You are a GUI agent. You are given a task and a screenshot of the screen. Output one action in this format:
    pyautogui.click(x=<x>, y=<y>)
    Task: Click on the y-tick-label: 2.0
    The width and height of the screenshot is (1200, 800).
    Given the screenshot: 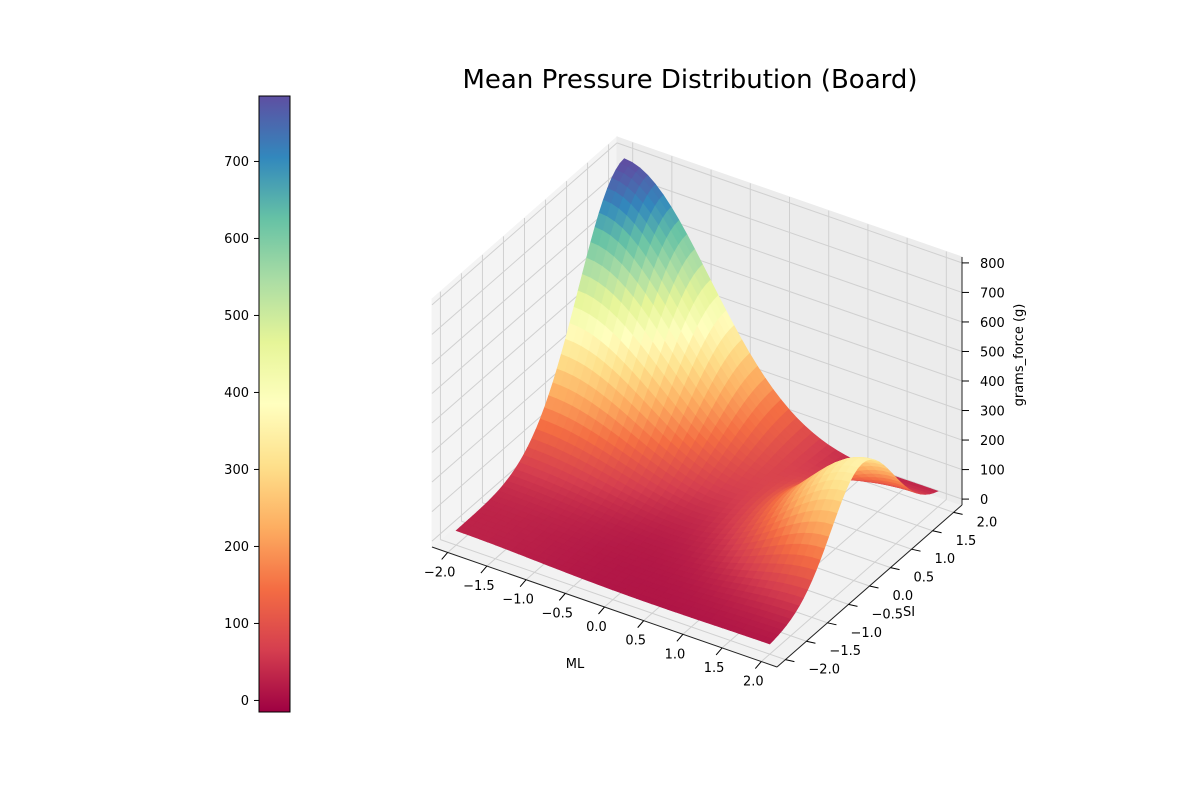 What is the action you would take?
    pyautogui.click(x=987, y=522)
    